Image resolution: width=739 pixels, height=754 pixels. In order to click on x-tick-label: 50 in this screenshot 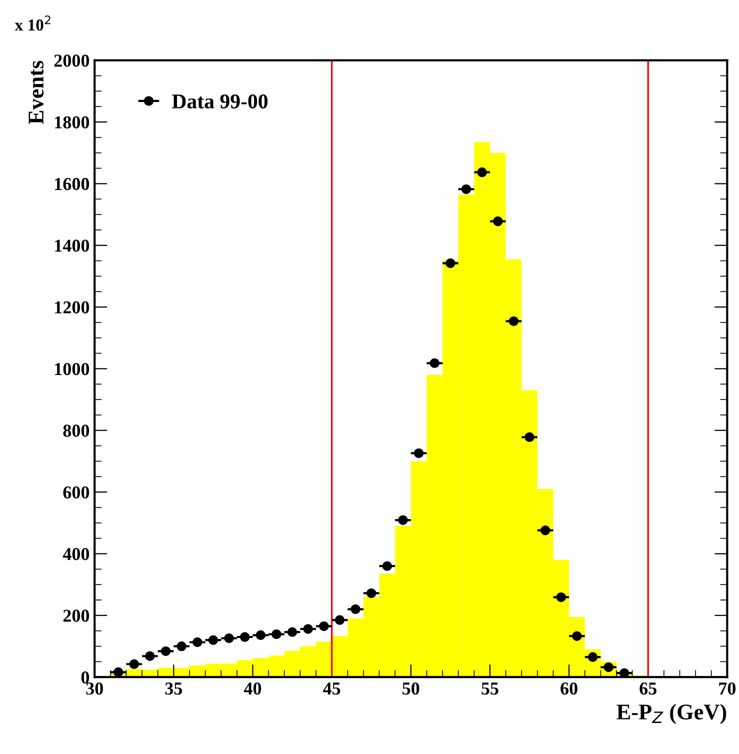, I will do `click(411, 688)`.